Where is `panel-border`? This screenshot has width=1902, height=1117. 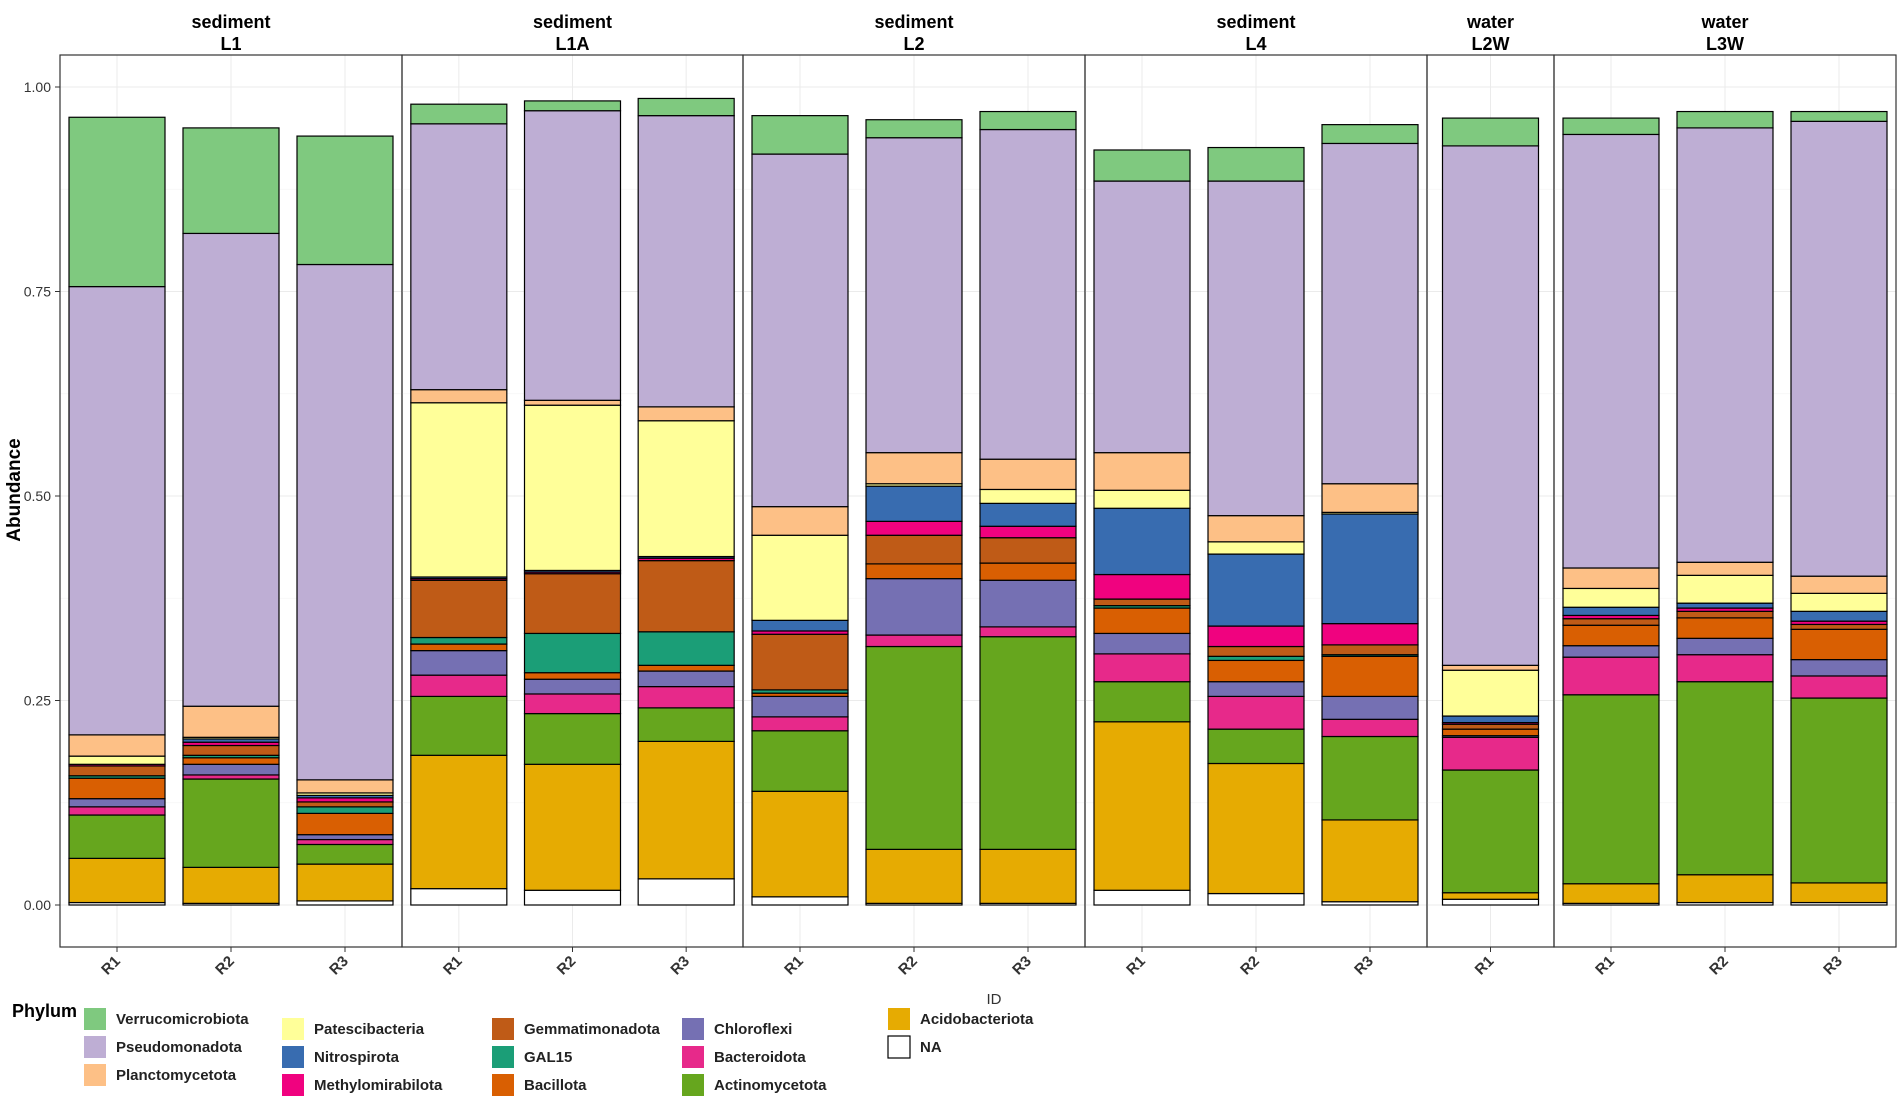
panel-border is located at coordinates (1725, 501).